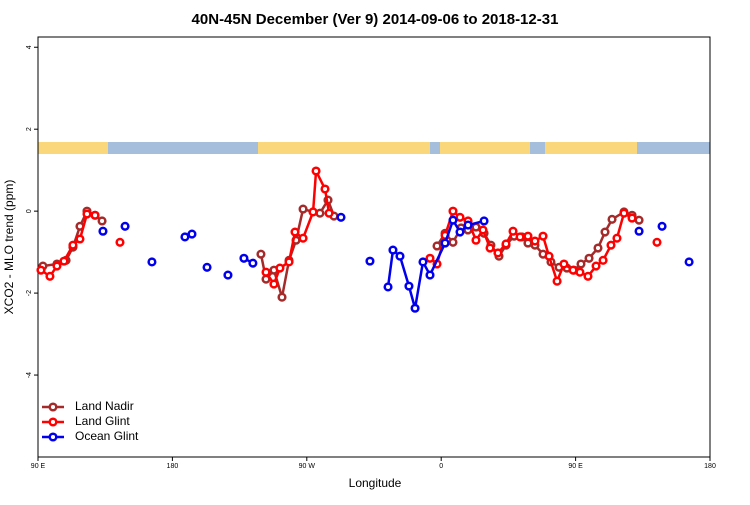  What do you see at coordinates (102, 421) in the screenshot?
I see `legend-label: Land Glint` at bounding box center [102, 421].